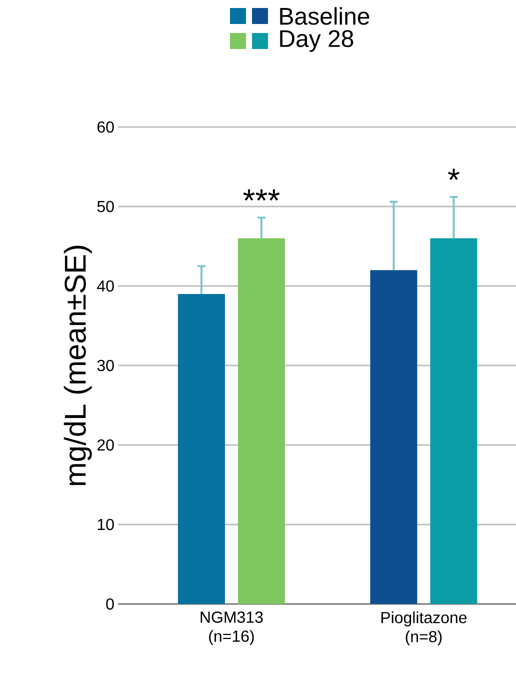 The width and height of the screenshot is (516, 684). Describe the element at coordinates (78, 366) in the screenshot. I see `y-axis-title: mg/dL (mean±SE)` at that location.